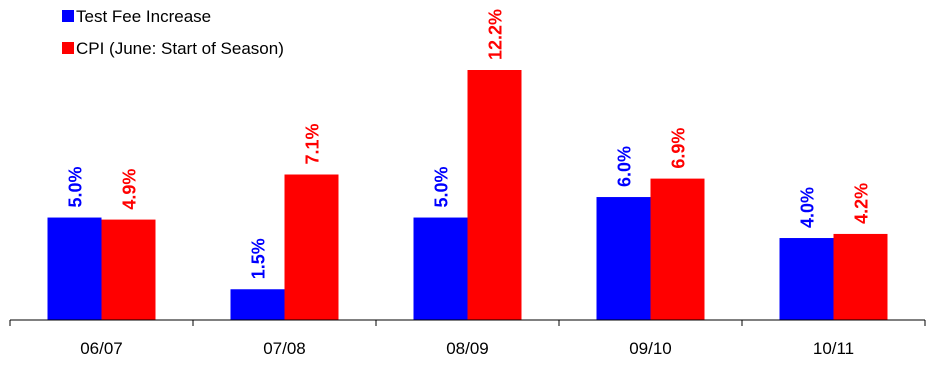 This screenshot has width=938, height=365. Describe the element at coordinates (101, 348) in the screenshot. I see `x-tick-label: 06/07` at that location.